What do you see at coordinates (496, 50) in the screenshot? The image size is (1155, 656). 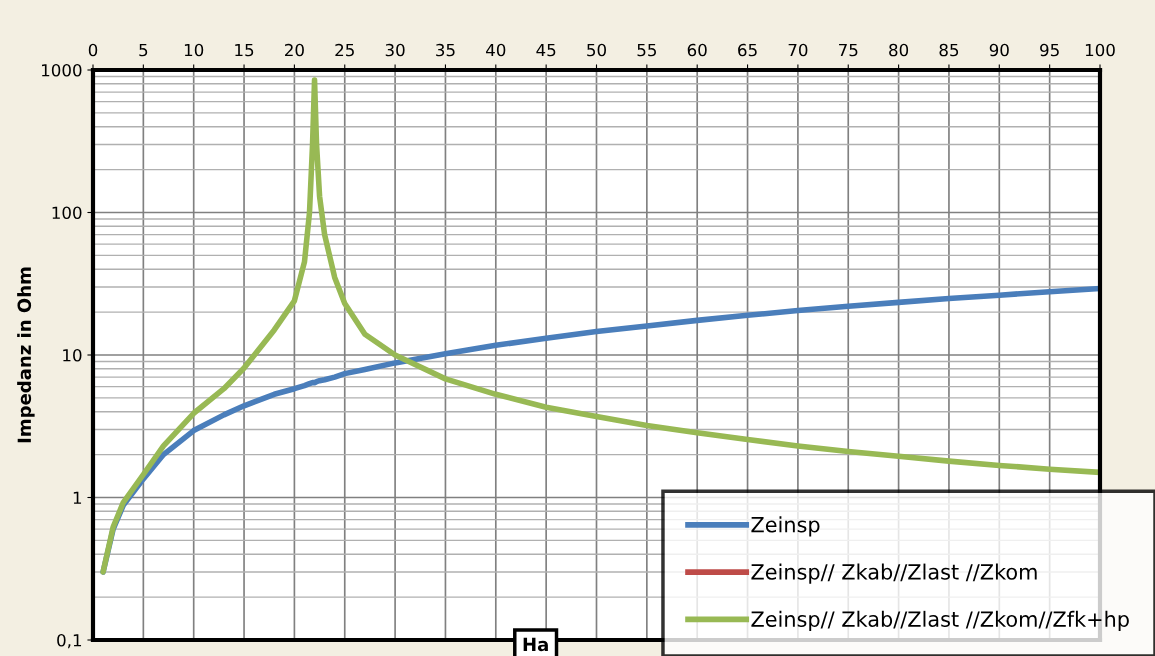 I see `x-tick-label: 40` at bounding box center [496, 50].